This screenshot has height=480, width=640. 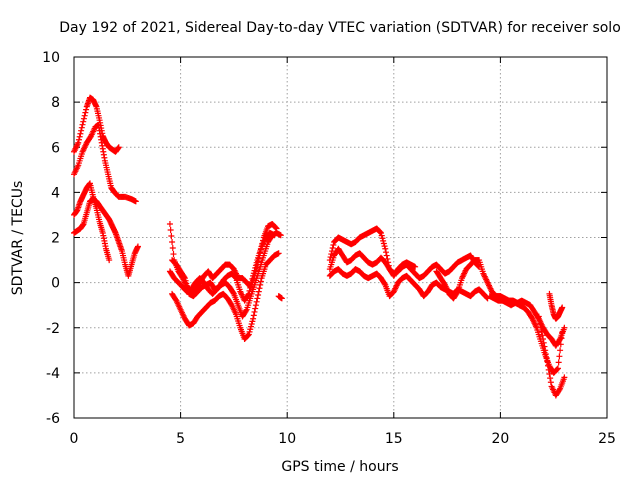 I want to click on x-tick-label: 25, so click(x=607, y=439).